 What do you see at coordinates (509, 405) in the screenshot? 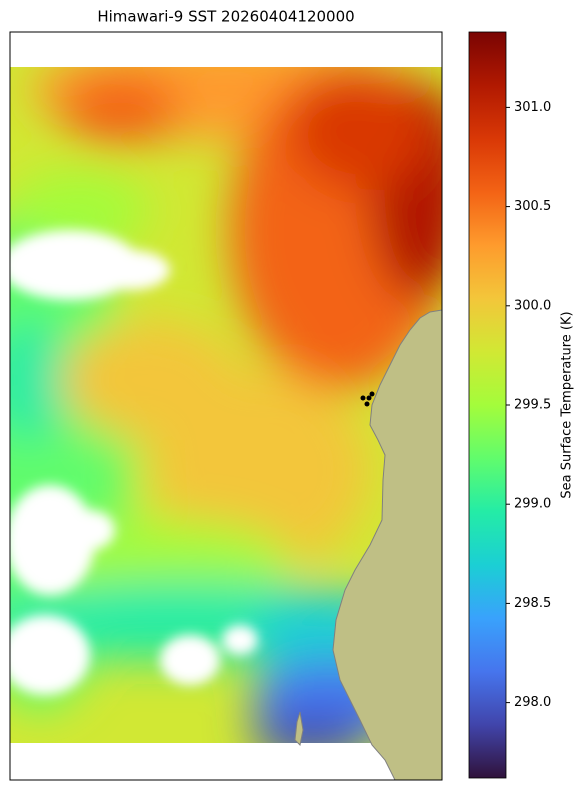
I see `colorbar: 298.0 298.5 299.0 299.5 300.0 300.5 301.0` at bounding box center [509, 405].